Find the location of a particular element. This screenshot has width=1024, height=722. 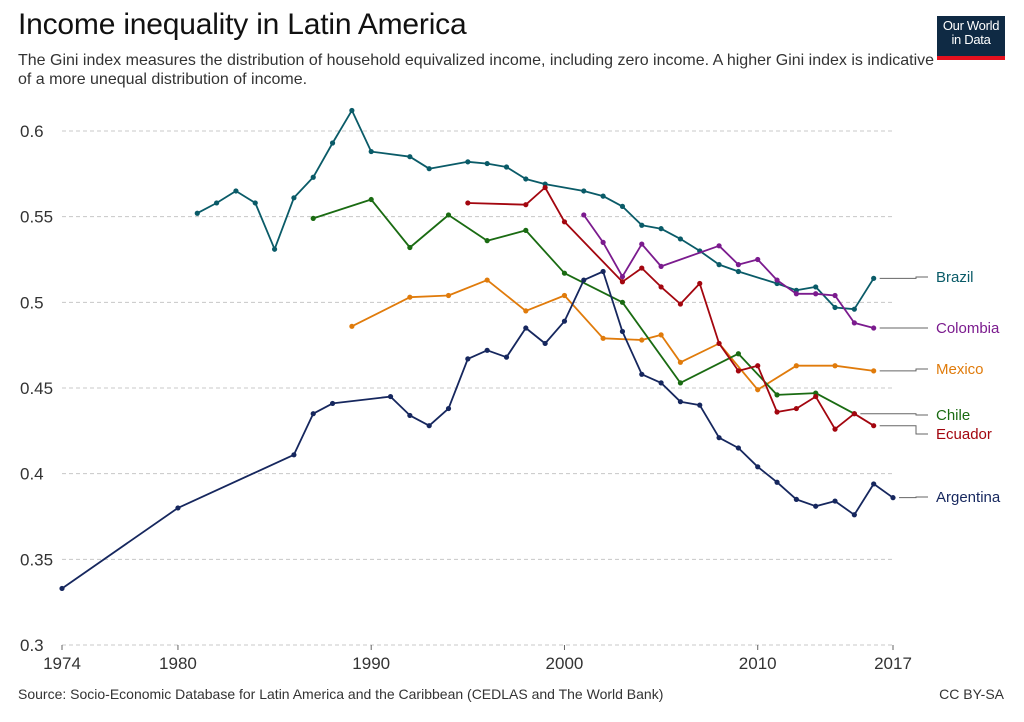

series-label-ecuador: Ecuador is located at coordinates (964, 434).